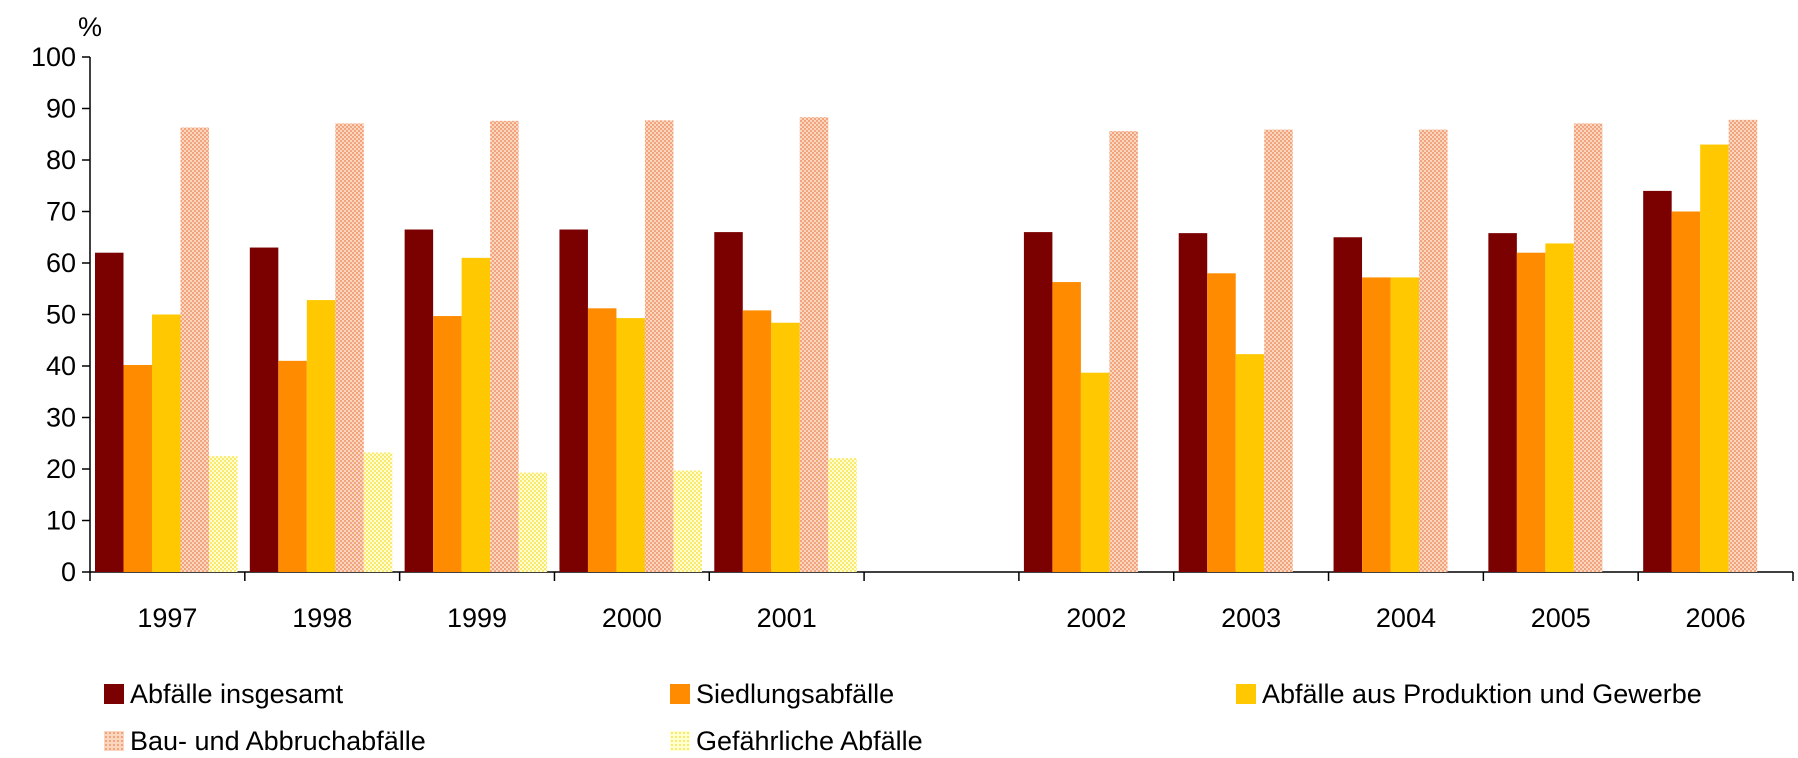 The height and width of the screenshot is (758, 1798). Describe the element at coordinates (447, 444) in the screenshot. I see `bar-s1-1999` at that location.